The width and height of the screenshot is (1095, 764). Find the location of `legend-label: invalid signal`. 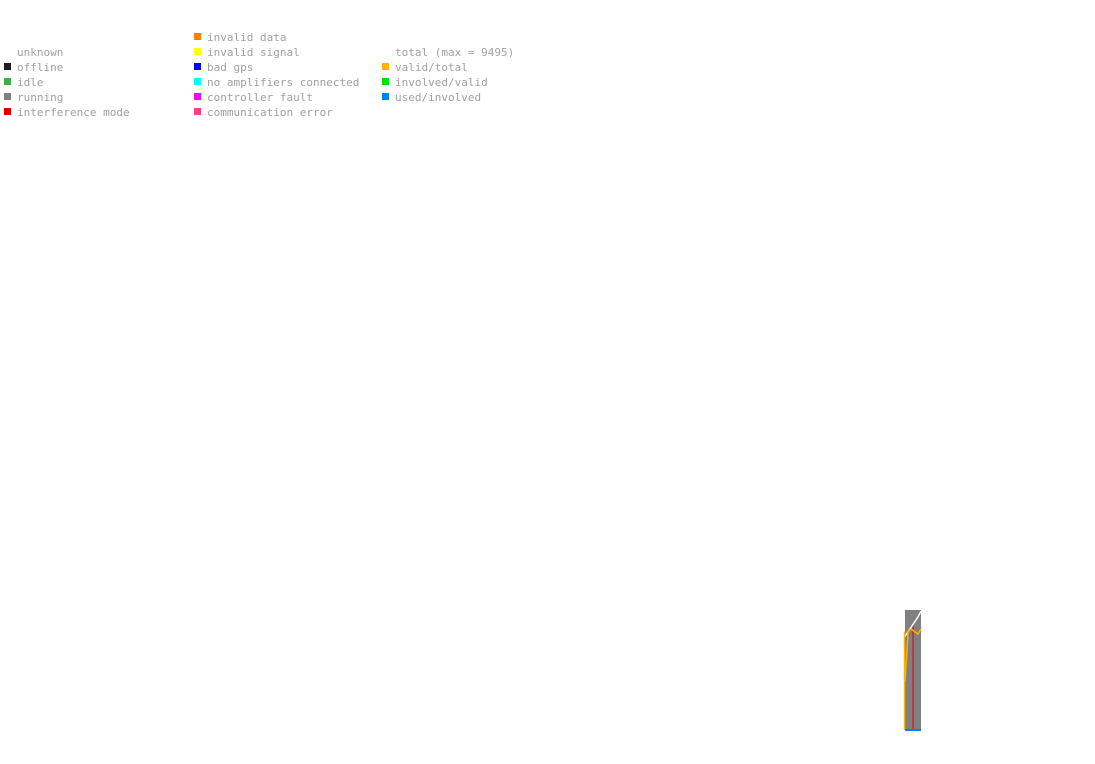

legend-label: invalid signal is located at coordinates (253, 52).